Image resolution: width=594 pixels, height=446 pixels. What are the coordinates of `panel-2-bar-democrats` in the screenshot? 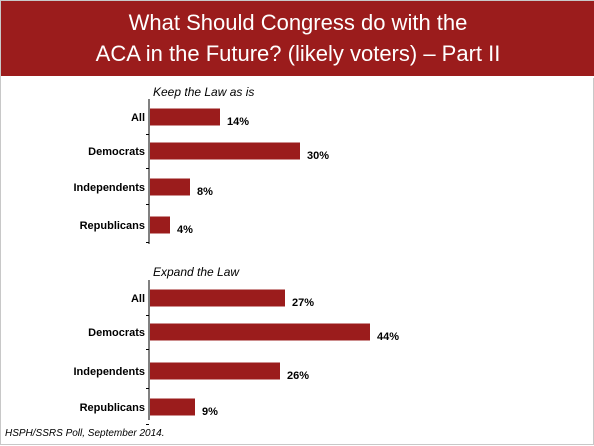 It's located at (260, 332).